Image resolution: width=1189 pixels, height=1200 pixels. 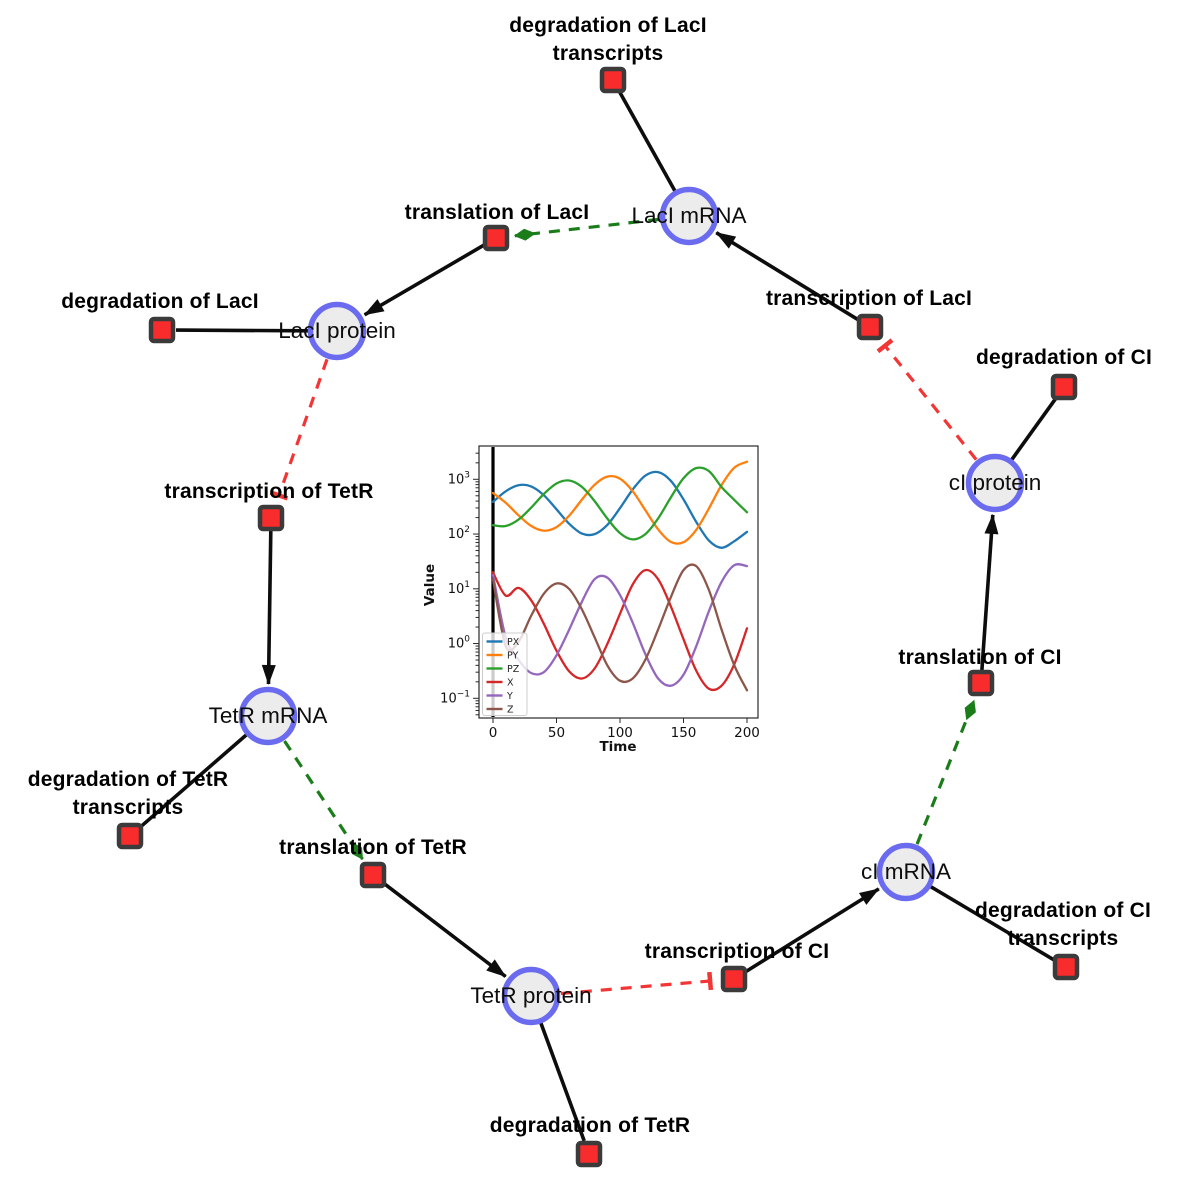 I want to click on edge-inhibition-ci-protein-transc-laci, so click(x=927, y=399).